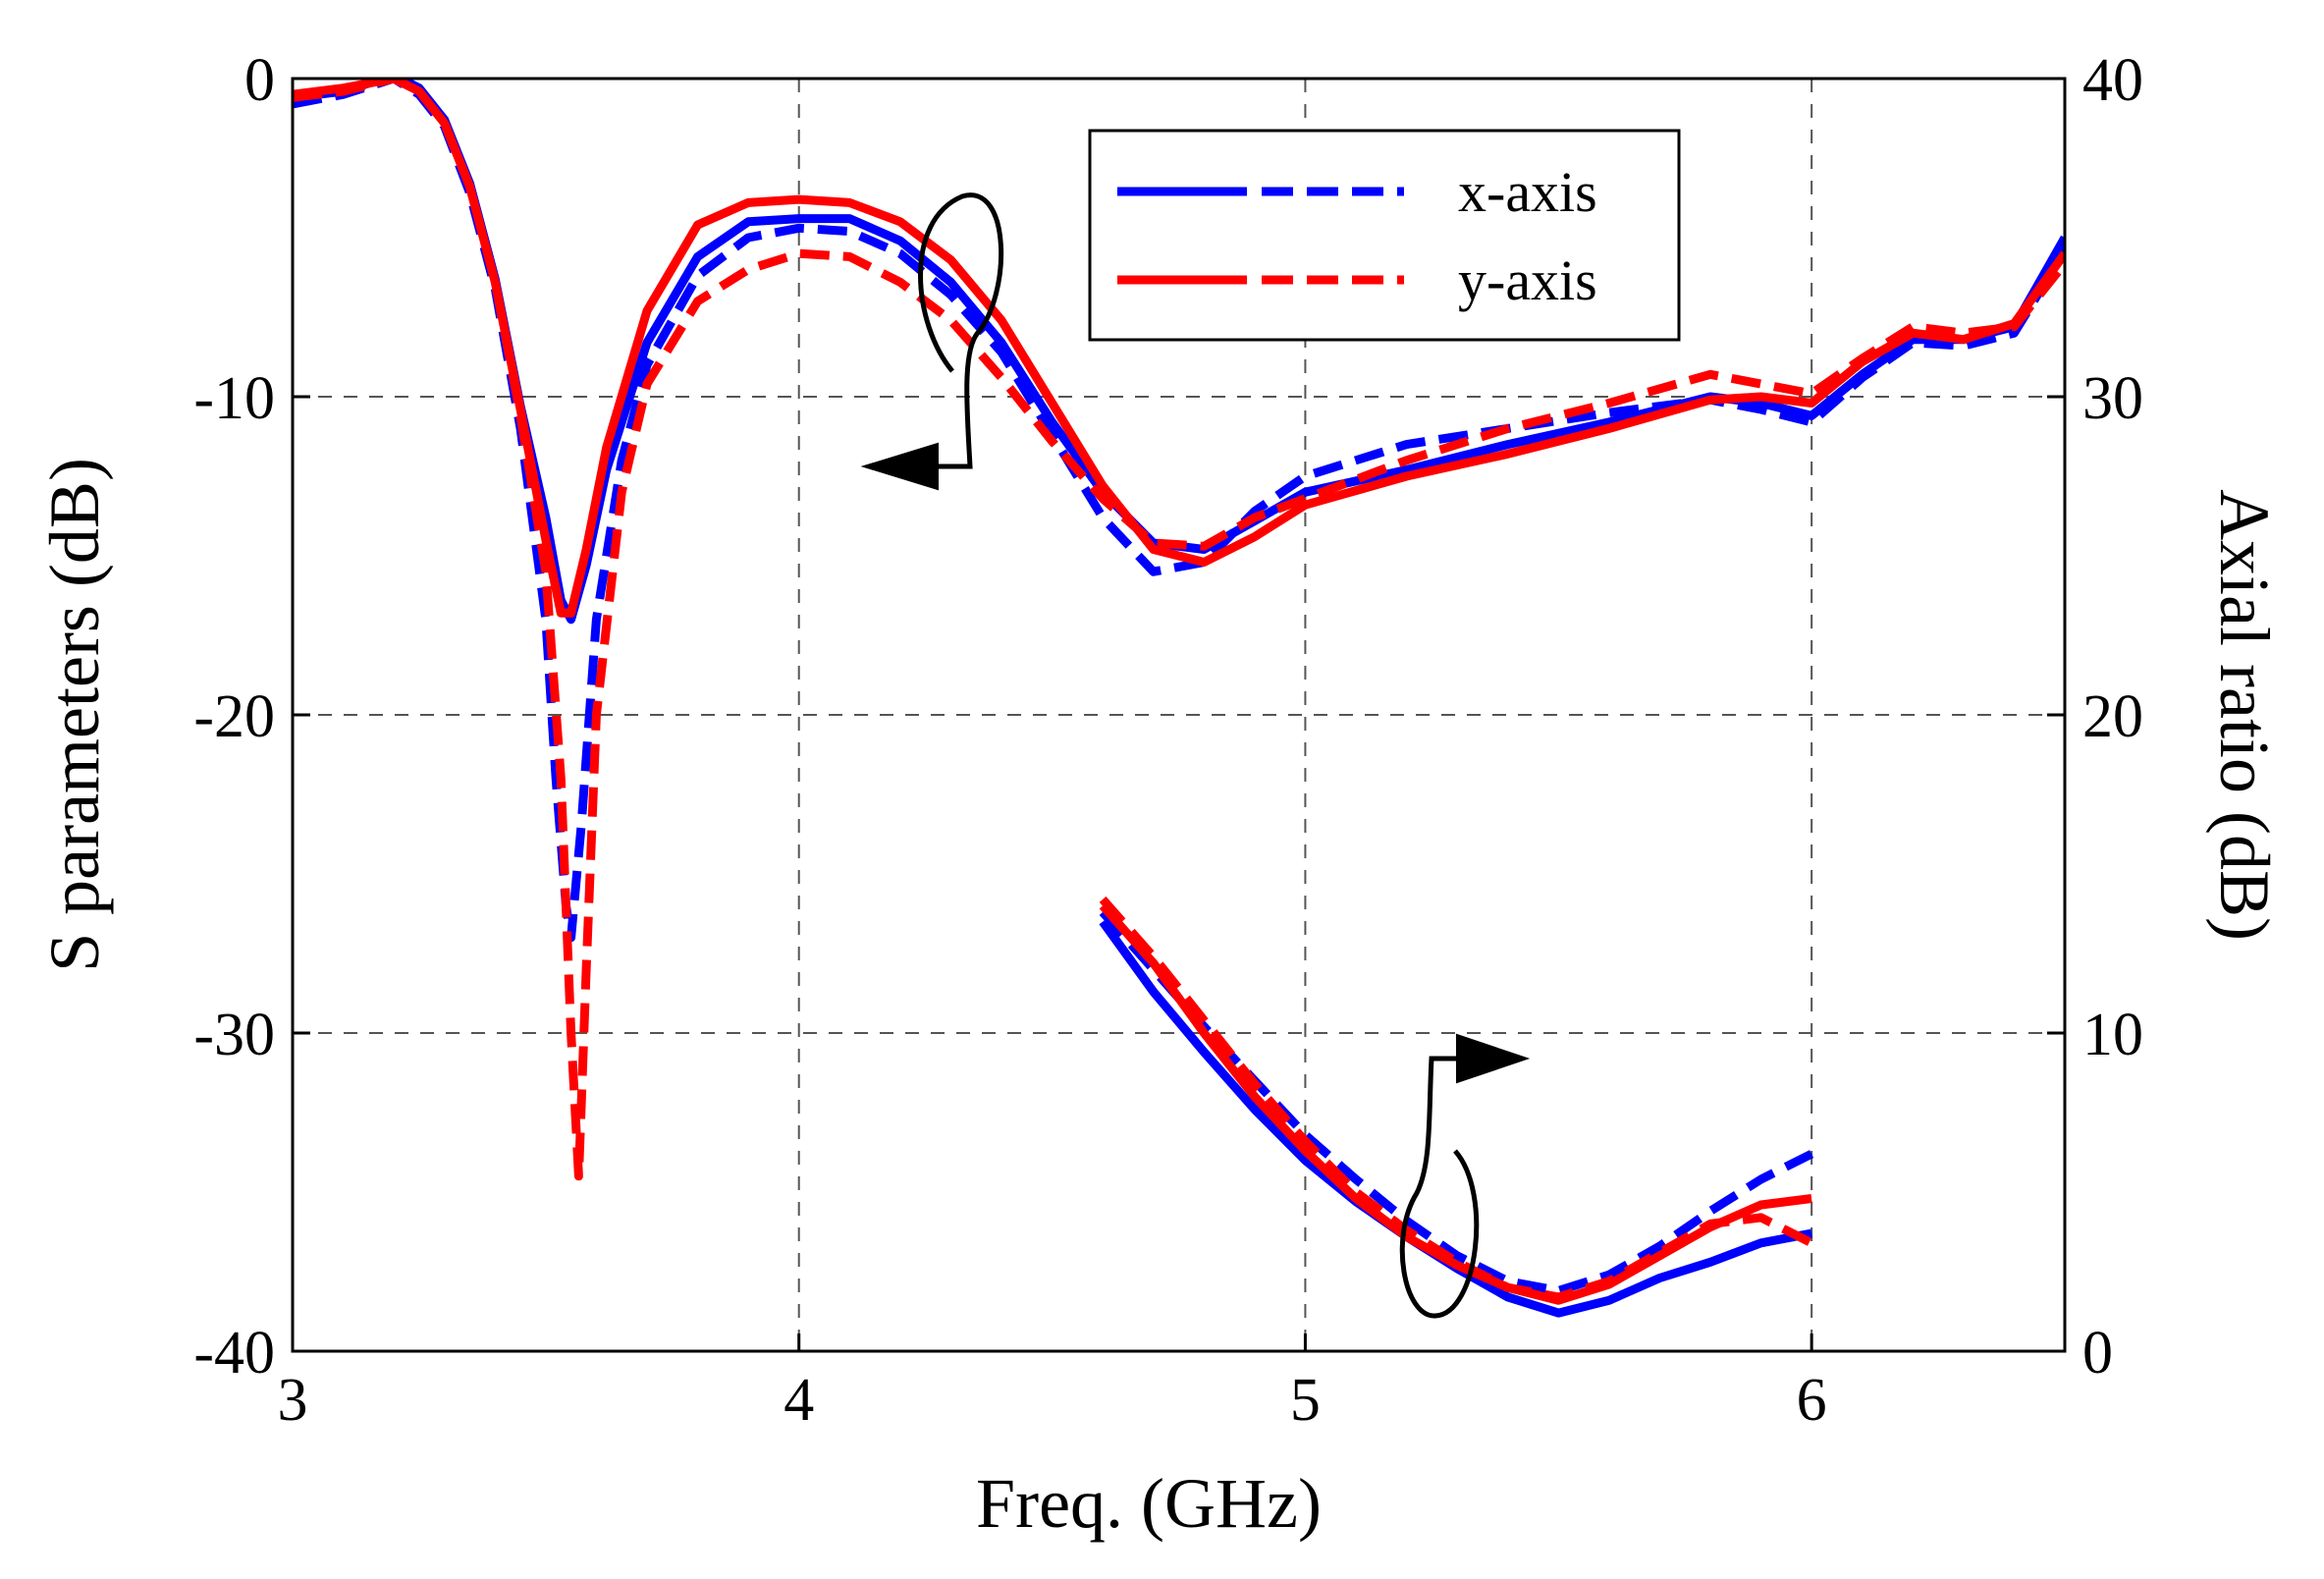  I want to click on annotation-axial-ratio-arrow, so click(1465, 1176).